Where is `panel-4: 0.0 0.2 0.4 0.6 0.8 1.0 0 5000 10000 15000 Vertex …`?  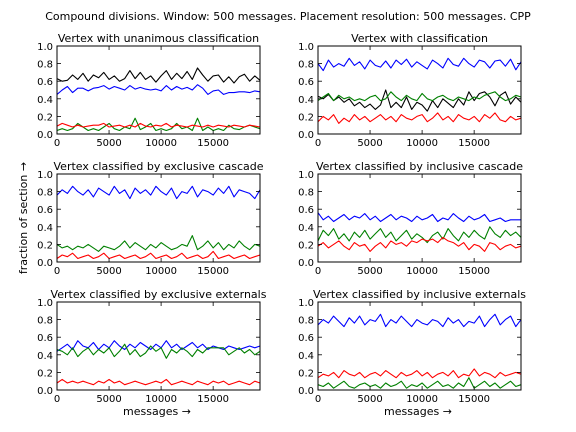 panel-4: 0.0 0.2 0.4 0.6 0.8 1.0 0 5000 10000 15000 Vertex … is located at coordinates (410, 218).